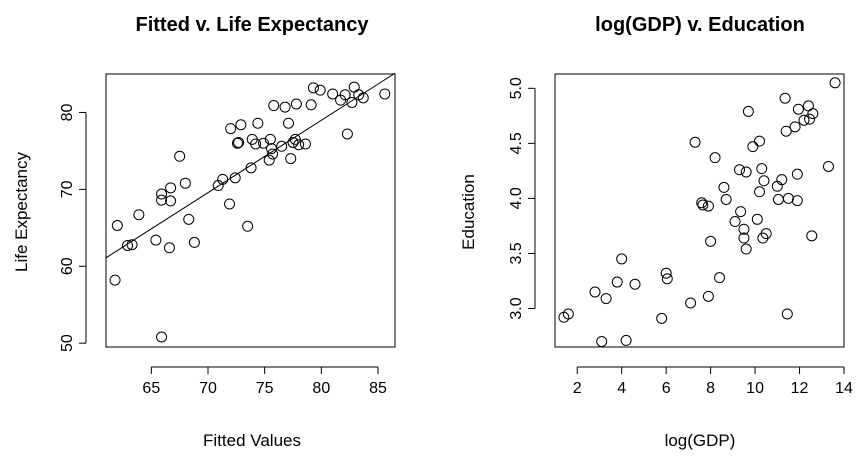 This screenshot has height=468, width=863. What do you see at coordinates (755, 388) in the screenshot?
I see `x-tick-label: 10` at bounding box center [755, 388].